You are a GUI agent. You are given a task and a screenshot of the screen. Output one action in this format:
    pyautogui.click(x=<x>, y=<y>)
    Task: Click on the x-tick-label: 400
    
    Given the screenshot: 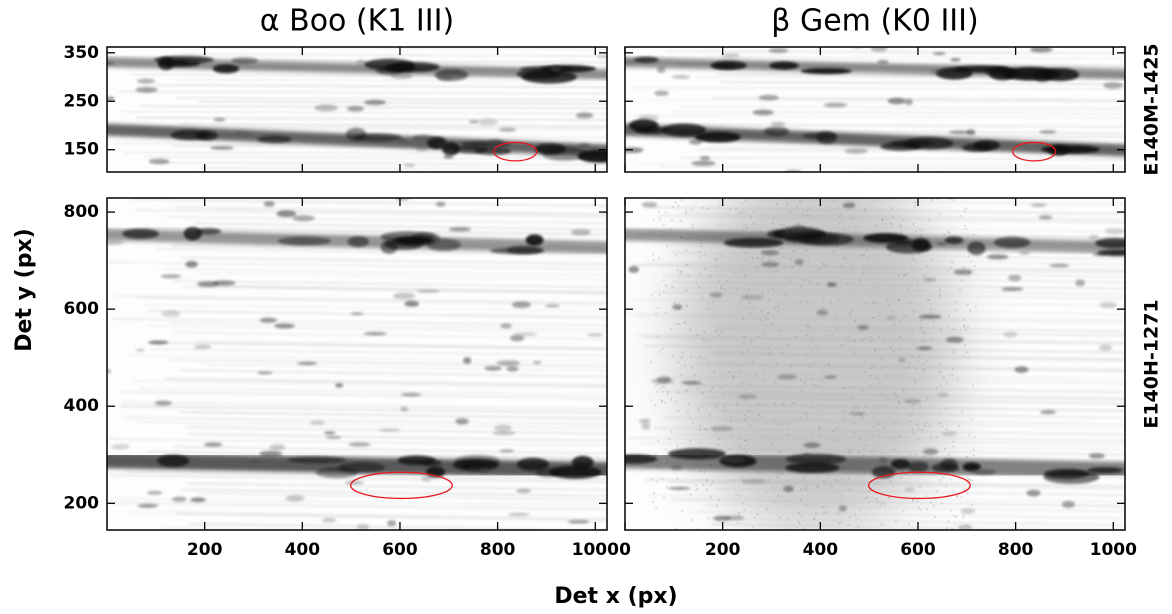 What is the action you would take?
    pyautogui.click(x=821, y=550)
    